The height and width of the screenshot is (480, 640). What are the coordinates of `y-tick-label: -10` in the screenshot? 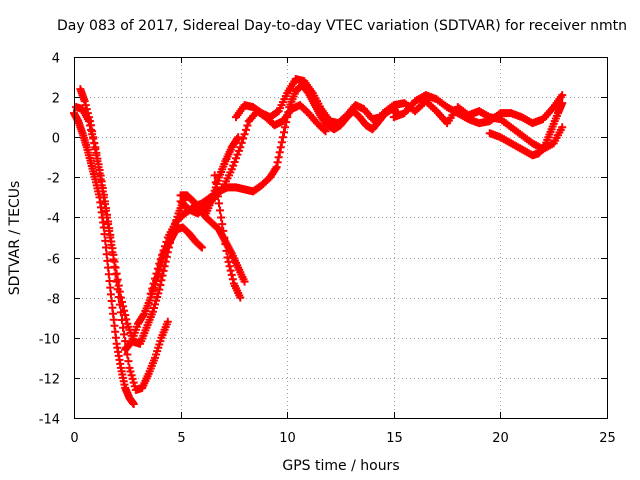 It's located at (49, 340).